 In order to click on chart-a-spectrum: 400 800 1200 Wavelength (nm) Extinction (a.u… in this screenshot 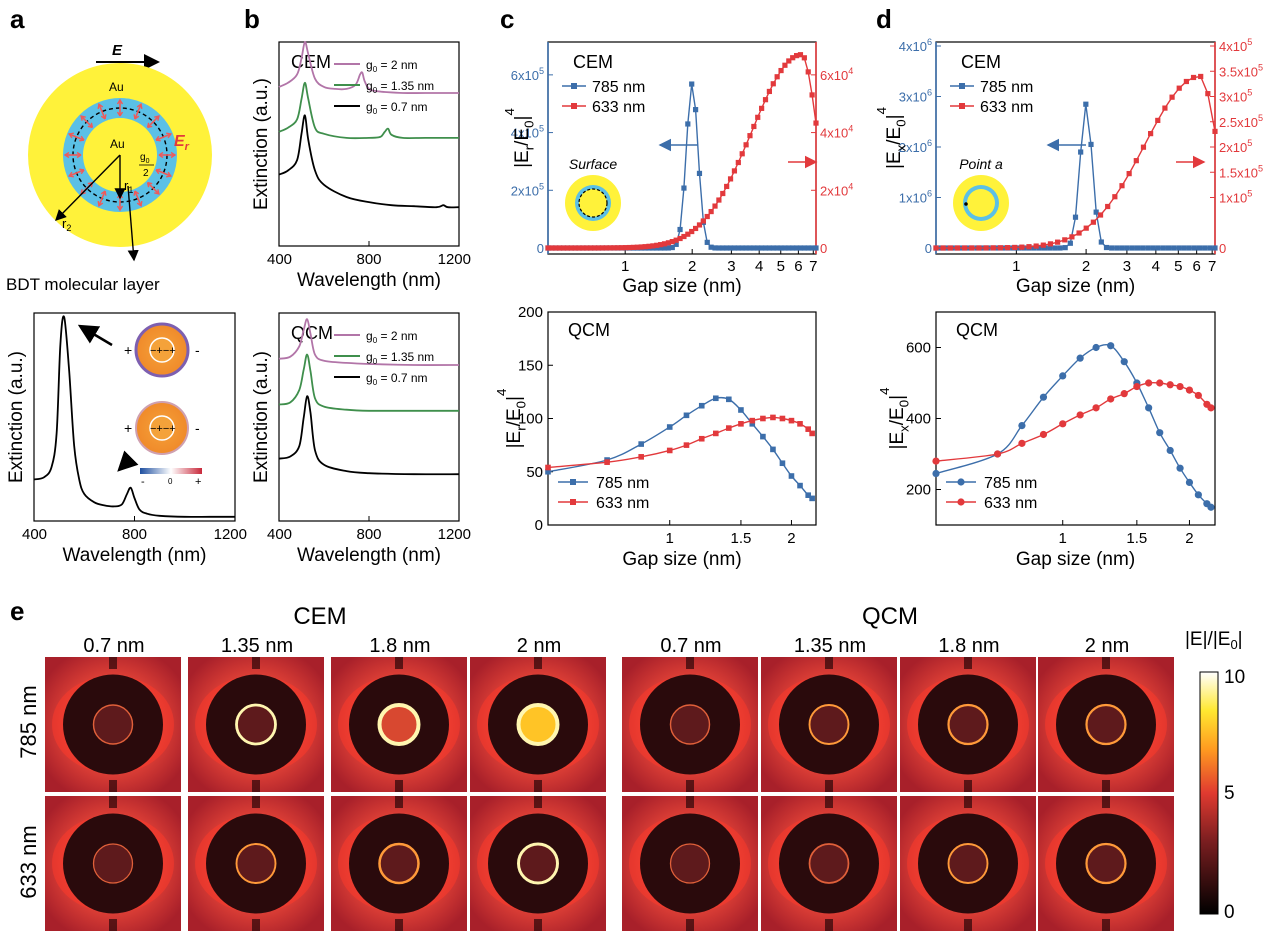, I will do `click(126, 439)`.